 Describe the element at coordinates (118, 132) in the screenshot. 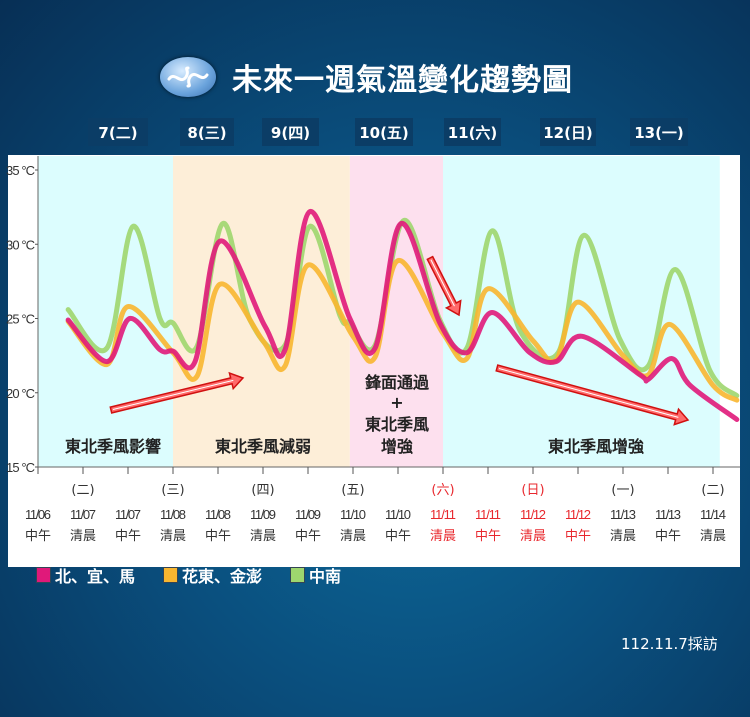

I see `day-header: 7(二)` at that location.